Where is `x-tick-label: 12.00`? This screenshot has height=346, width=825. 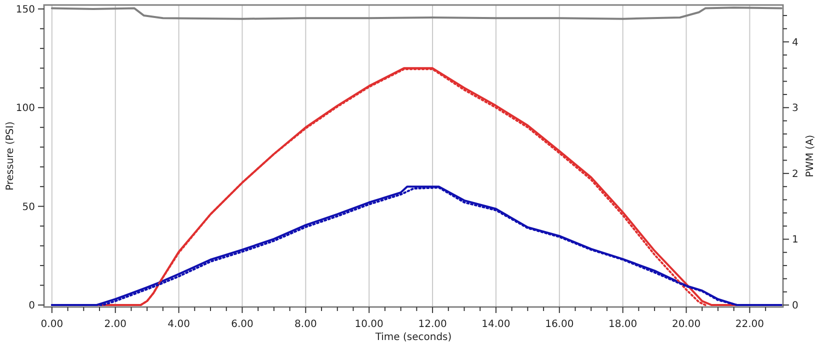
x-tick-label: 12.00 is located at coordinates (432, 324).